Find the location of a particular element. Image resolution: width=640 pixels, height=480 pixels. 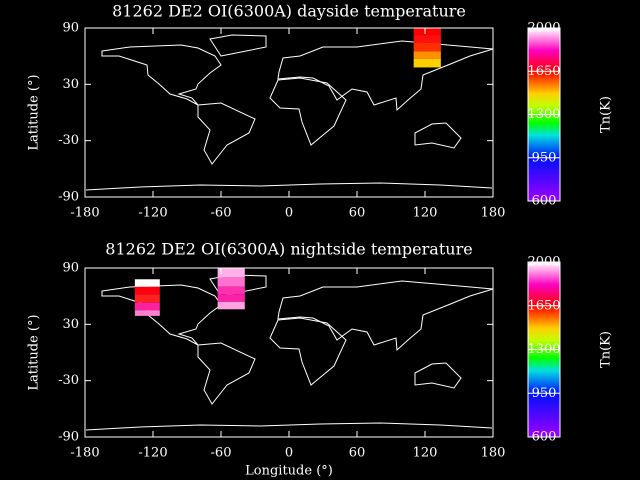

x-axis-label: Longitude (°) is located at coordinates (289, 471).